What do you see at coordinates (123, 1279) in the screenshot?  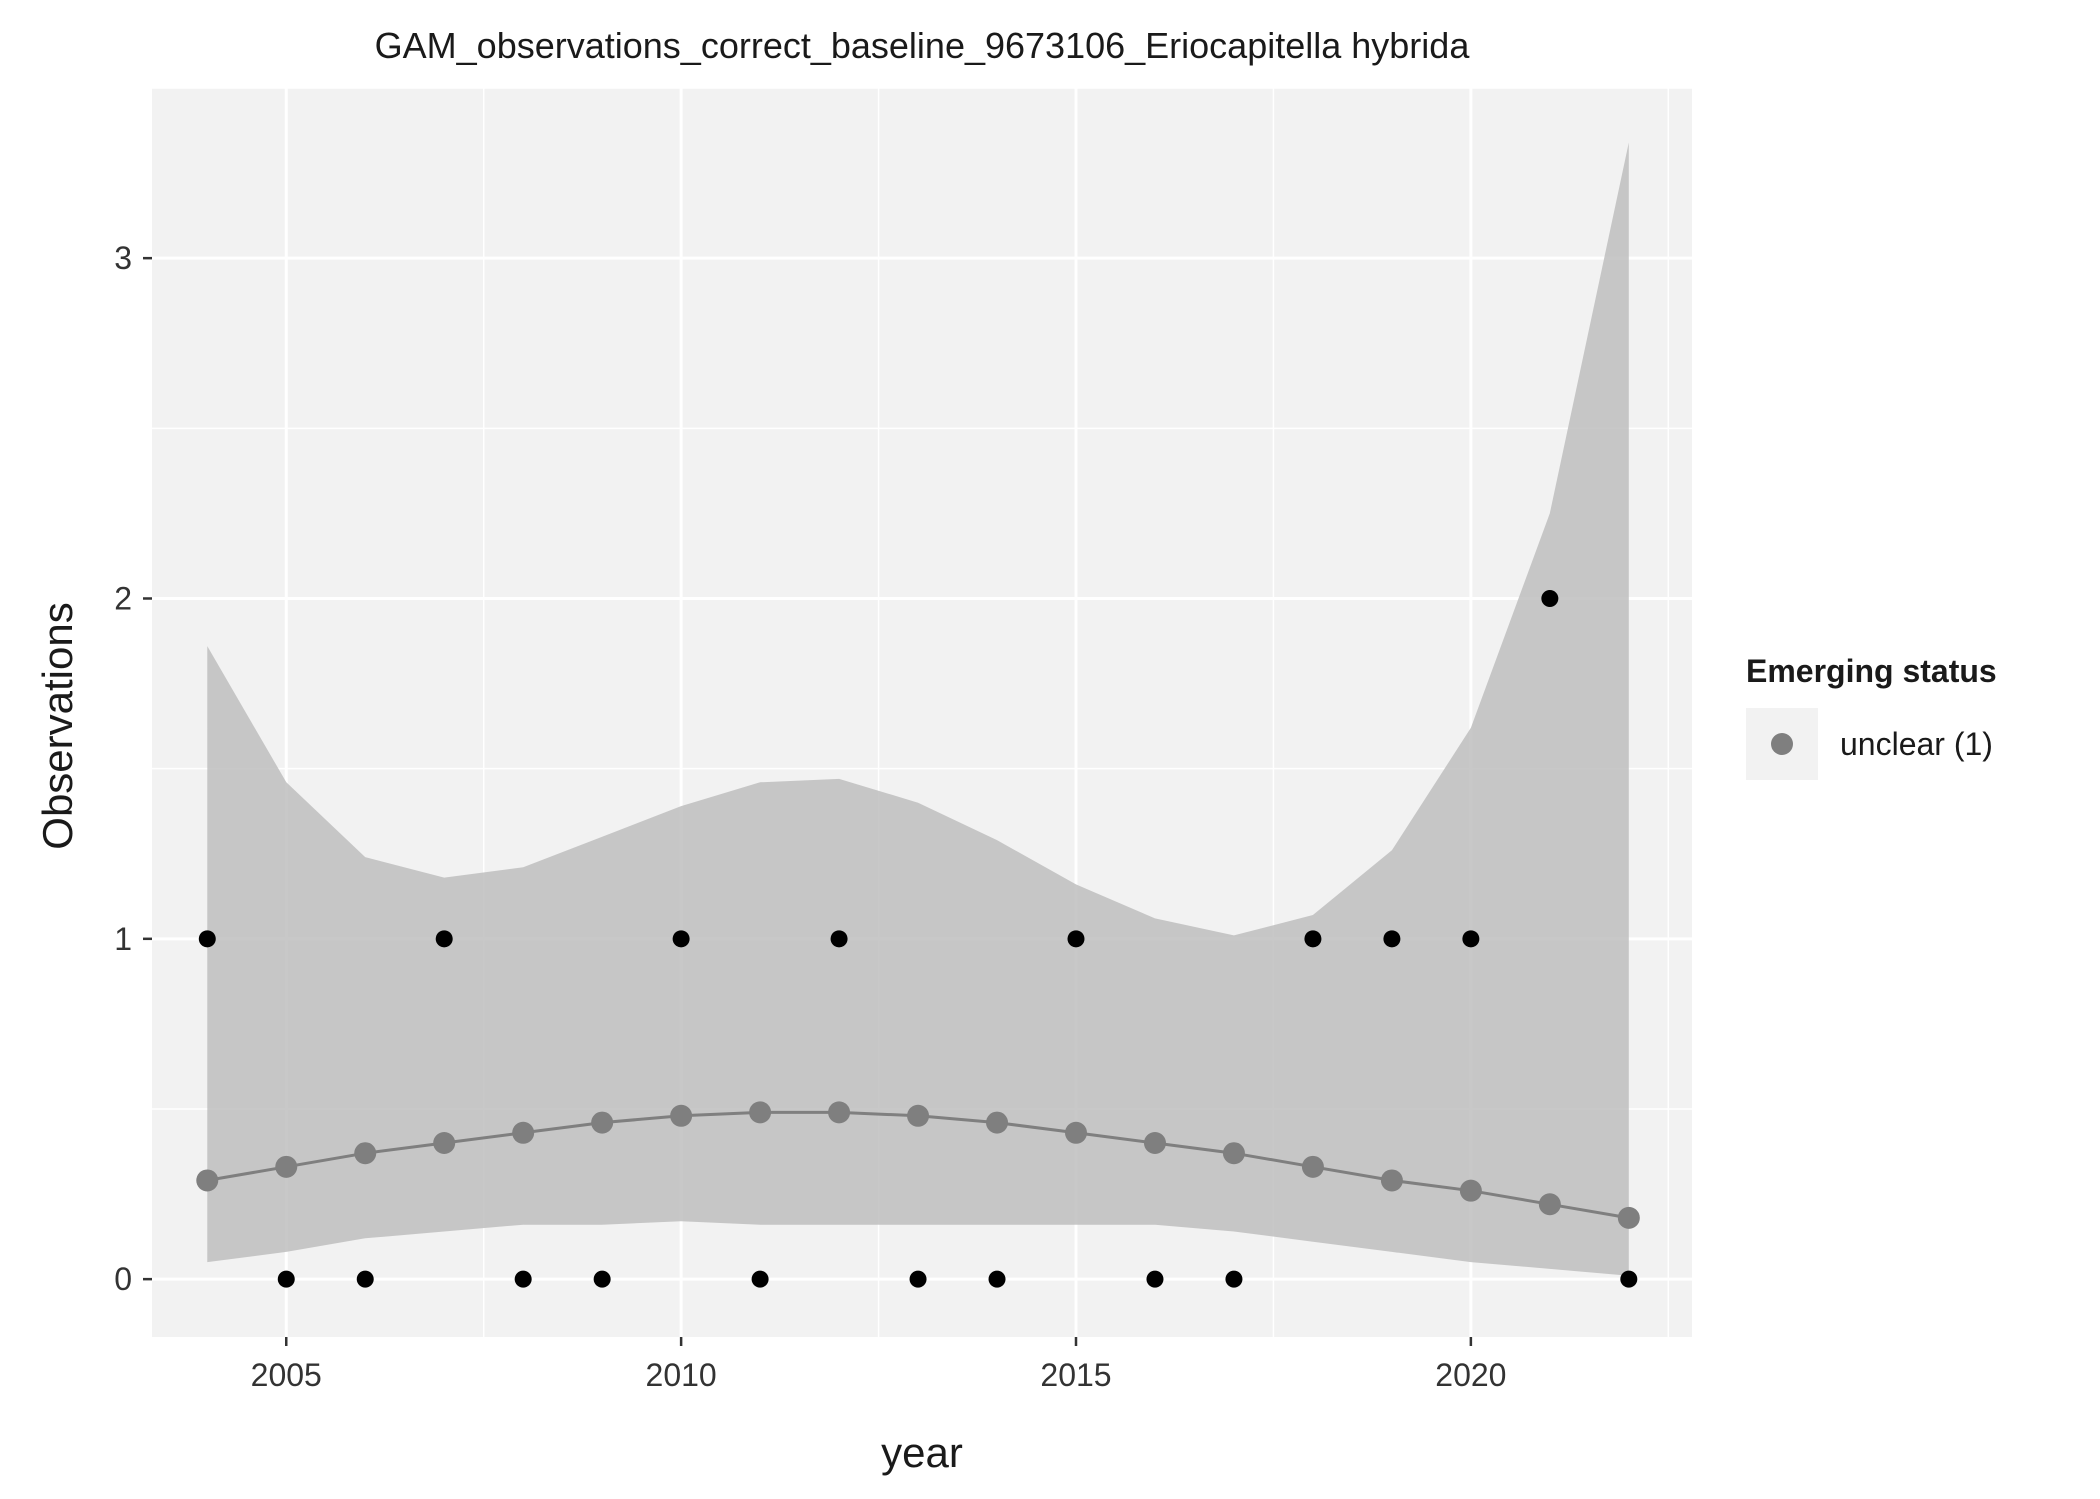 I see `y-tick-label: 0` at bounding box center [123, 1279].